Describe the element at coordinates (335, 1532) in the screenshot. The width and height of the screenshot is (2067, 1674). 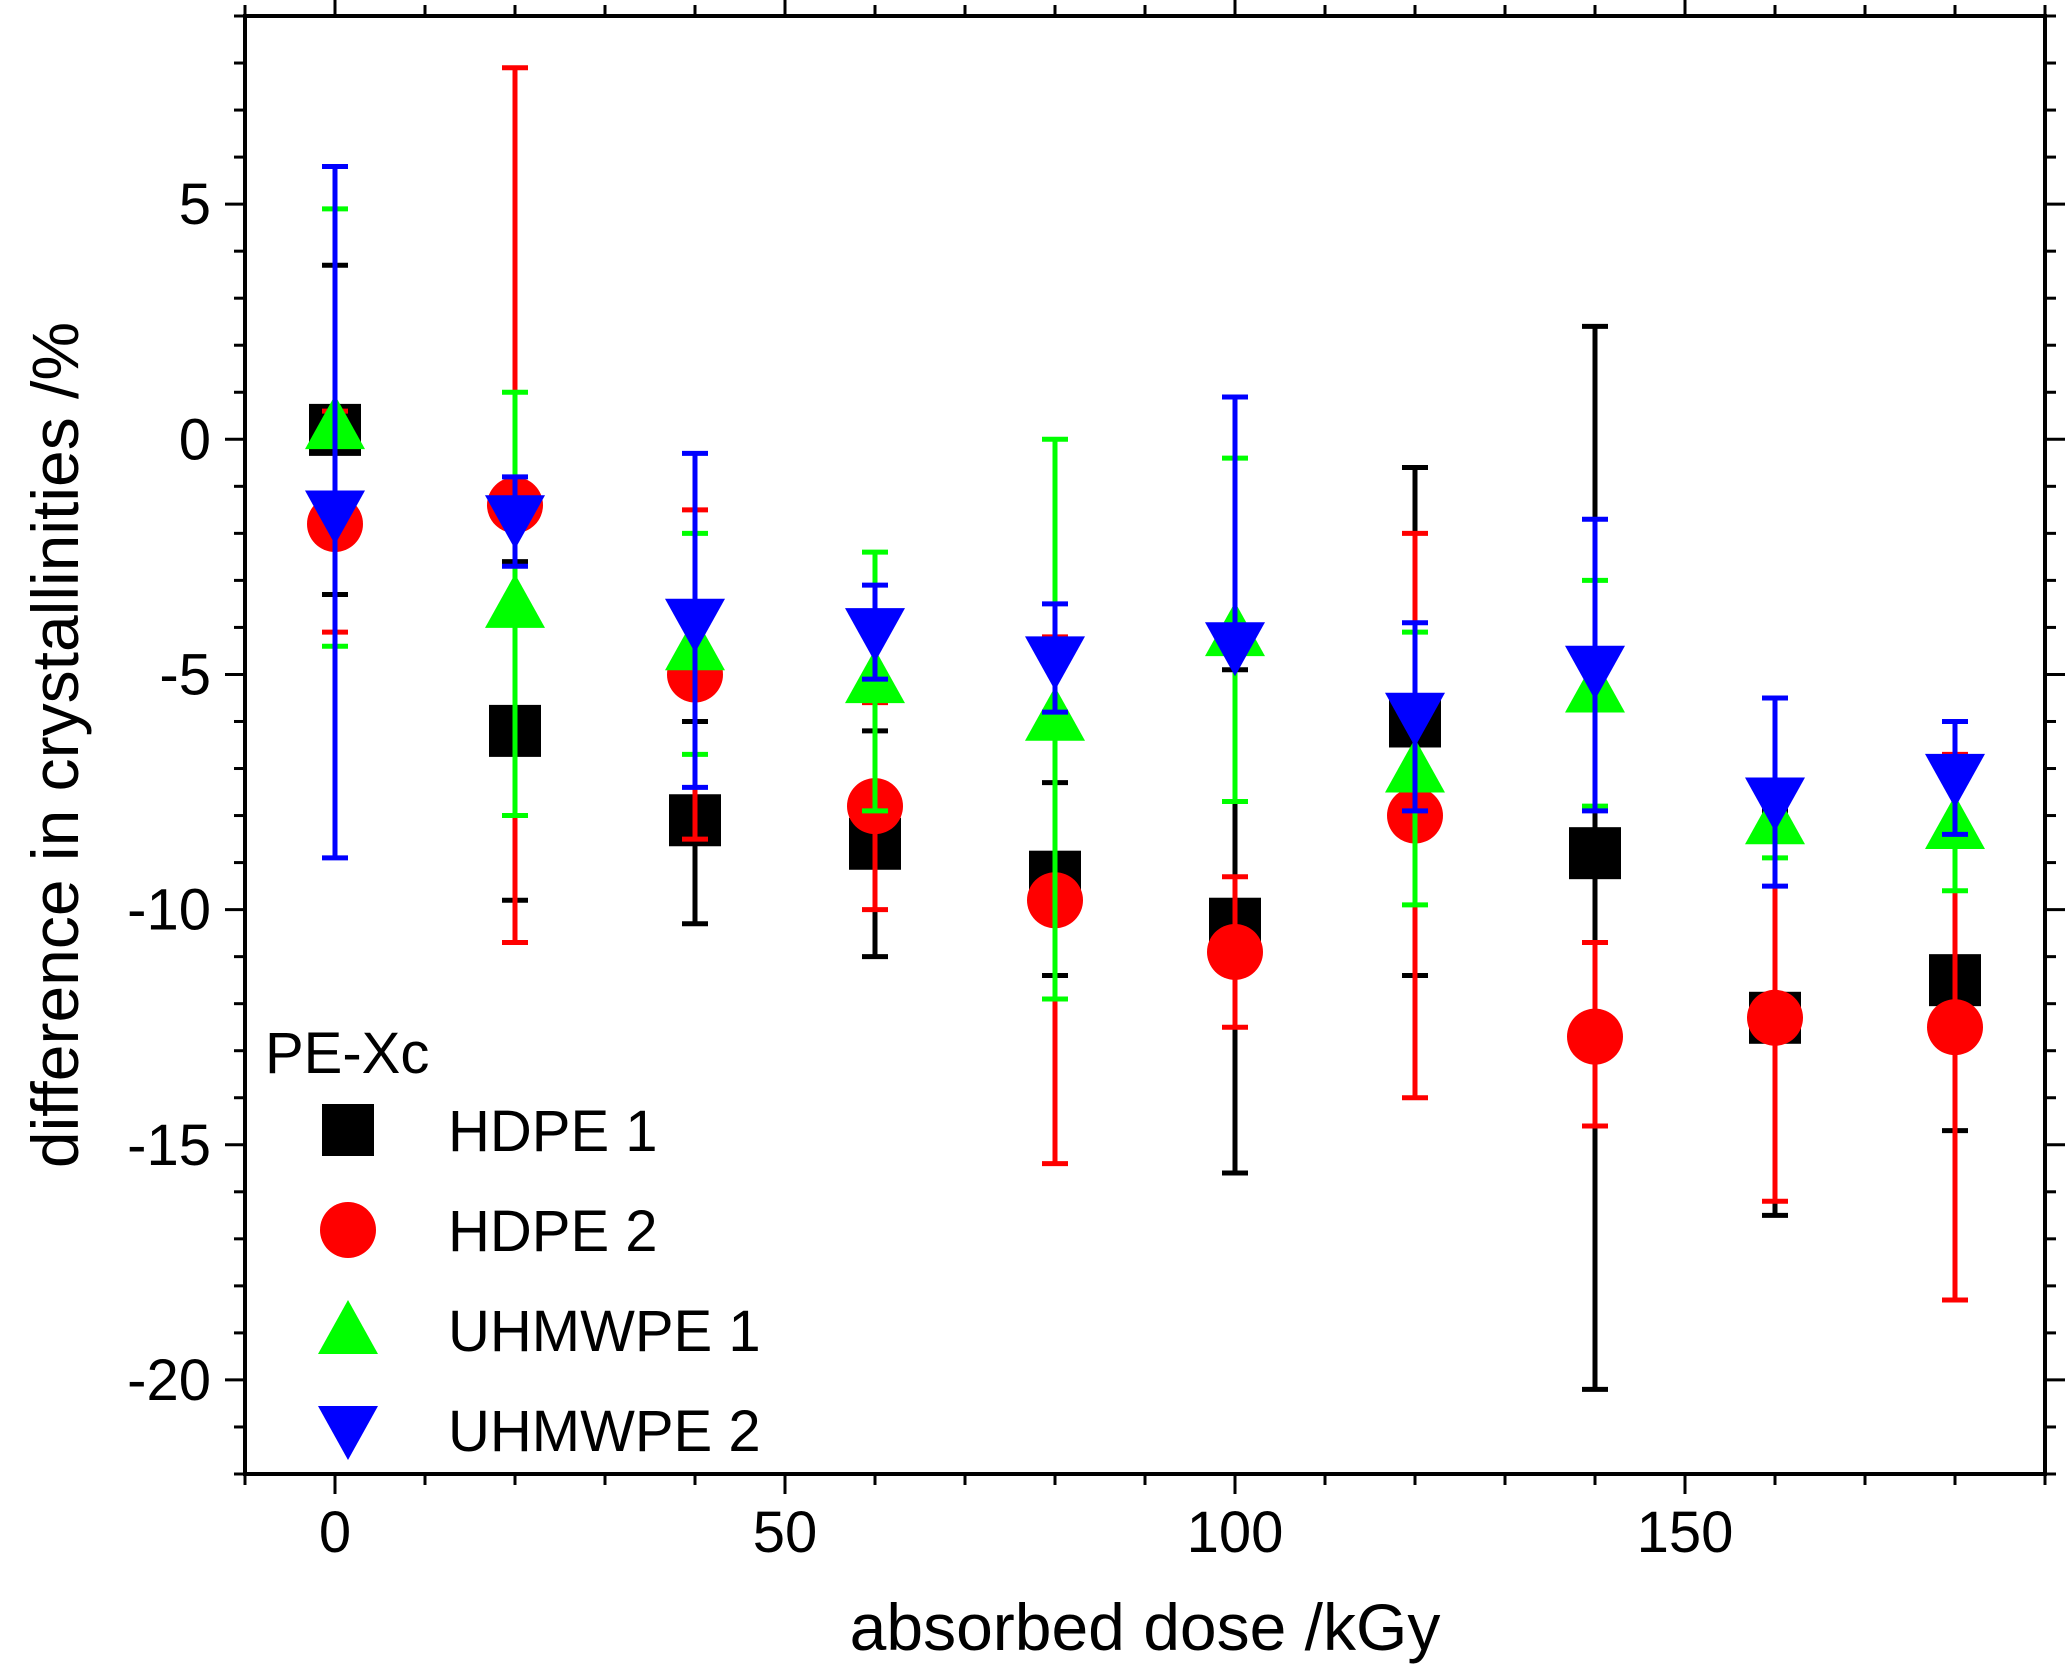
I see `x-tick-label: 0` at that location.